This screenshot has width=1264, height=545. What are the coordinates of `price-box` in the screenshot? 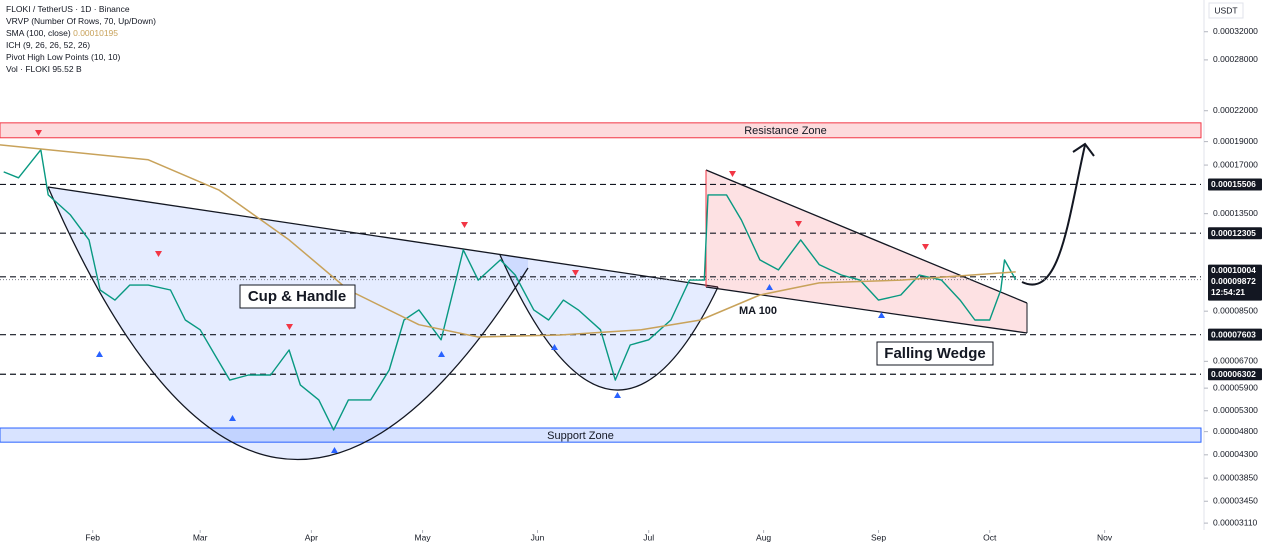 It's located at (1235, 282).